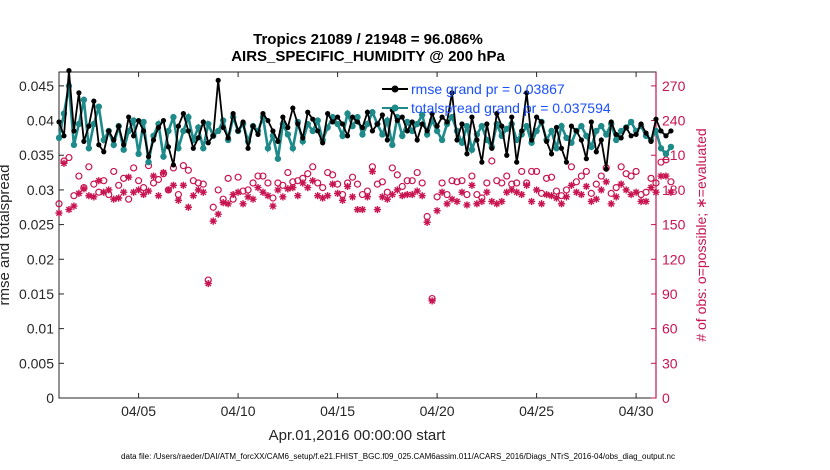  I want to click on y-tick-label: 0.015, so click(36, 294).